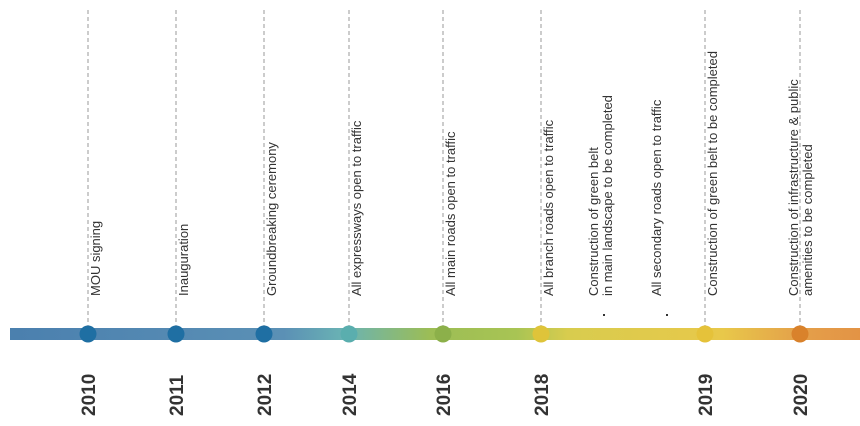  Describe the element at coordinates (265, 395) in the screenshot. I see `year-label: 2012` at that location.